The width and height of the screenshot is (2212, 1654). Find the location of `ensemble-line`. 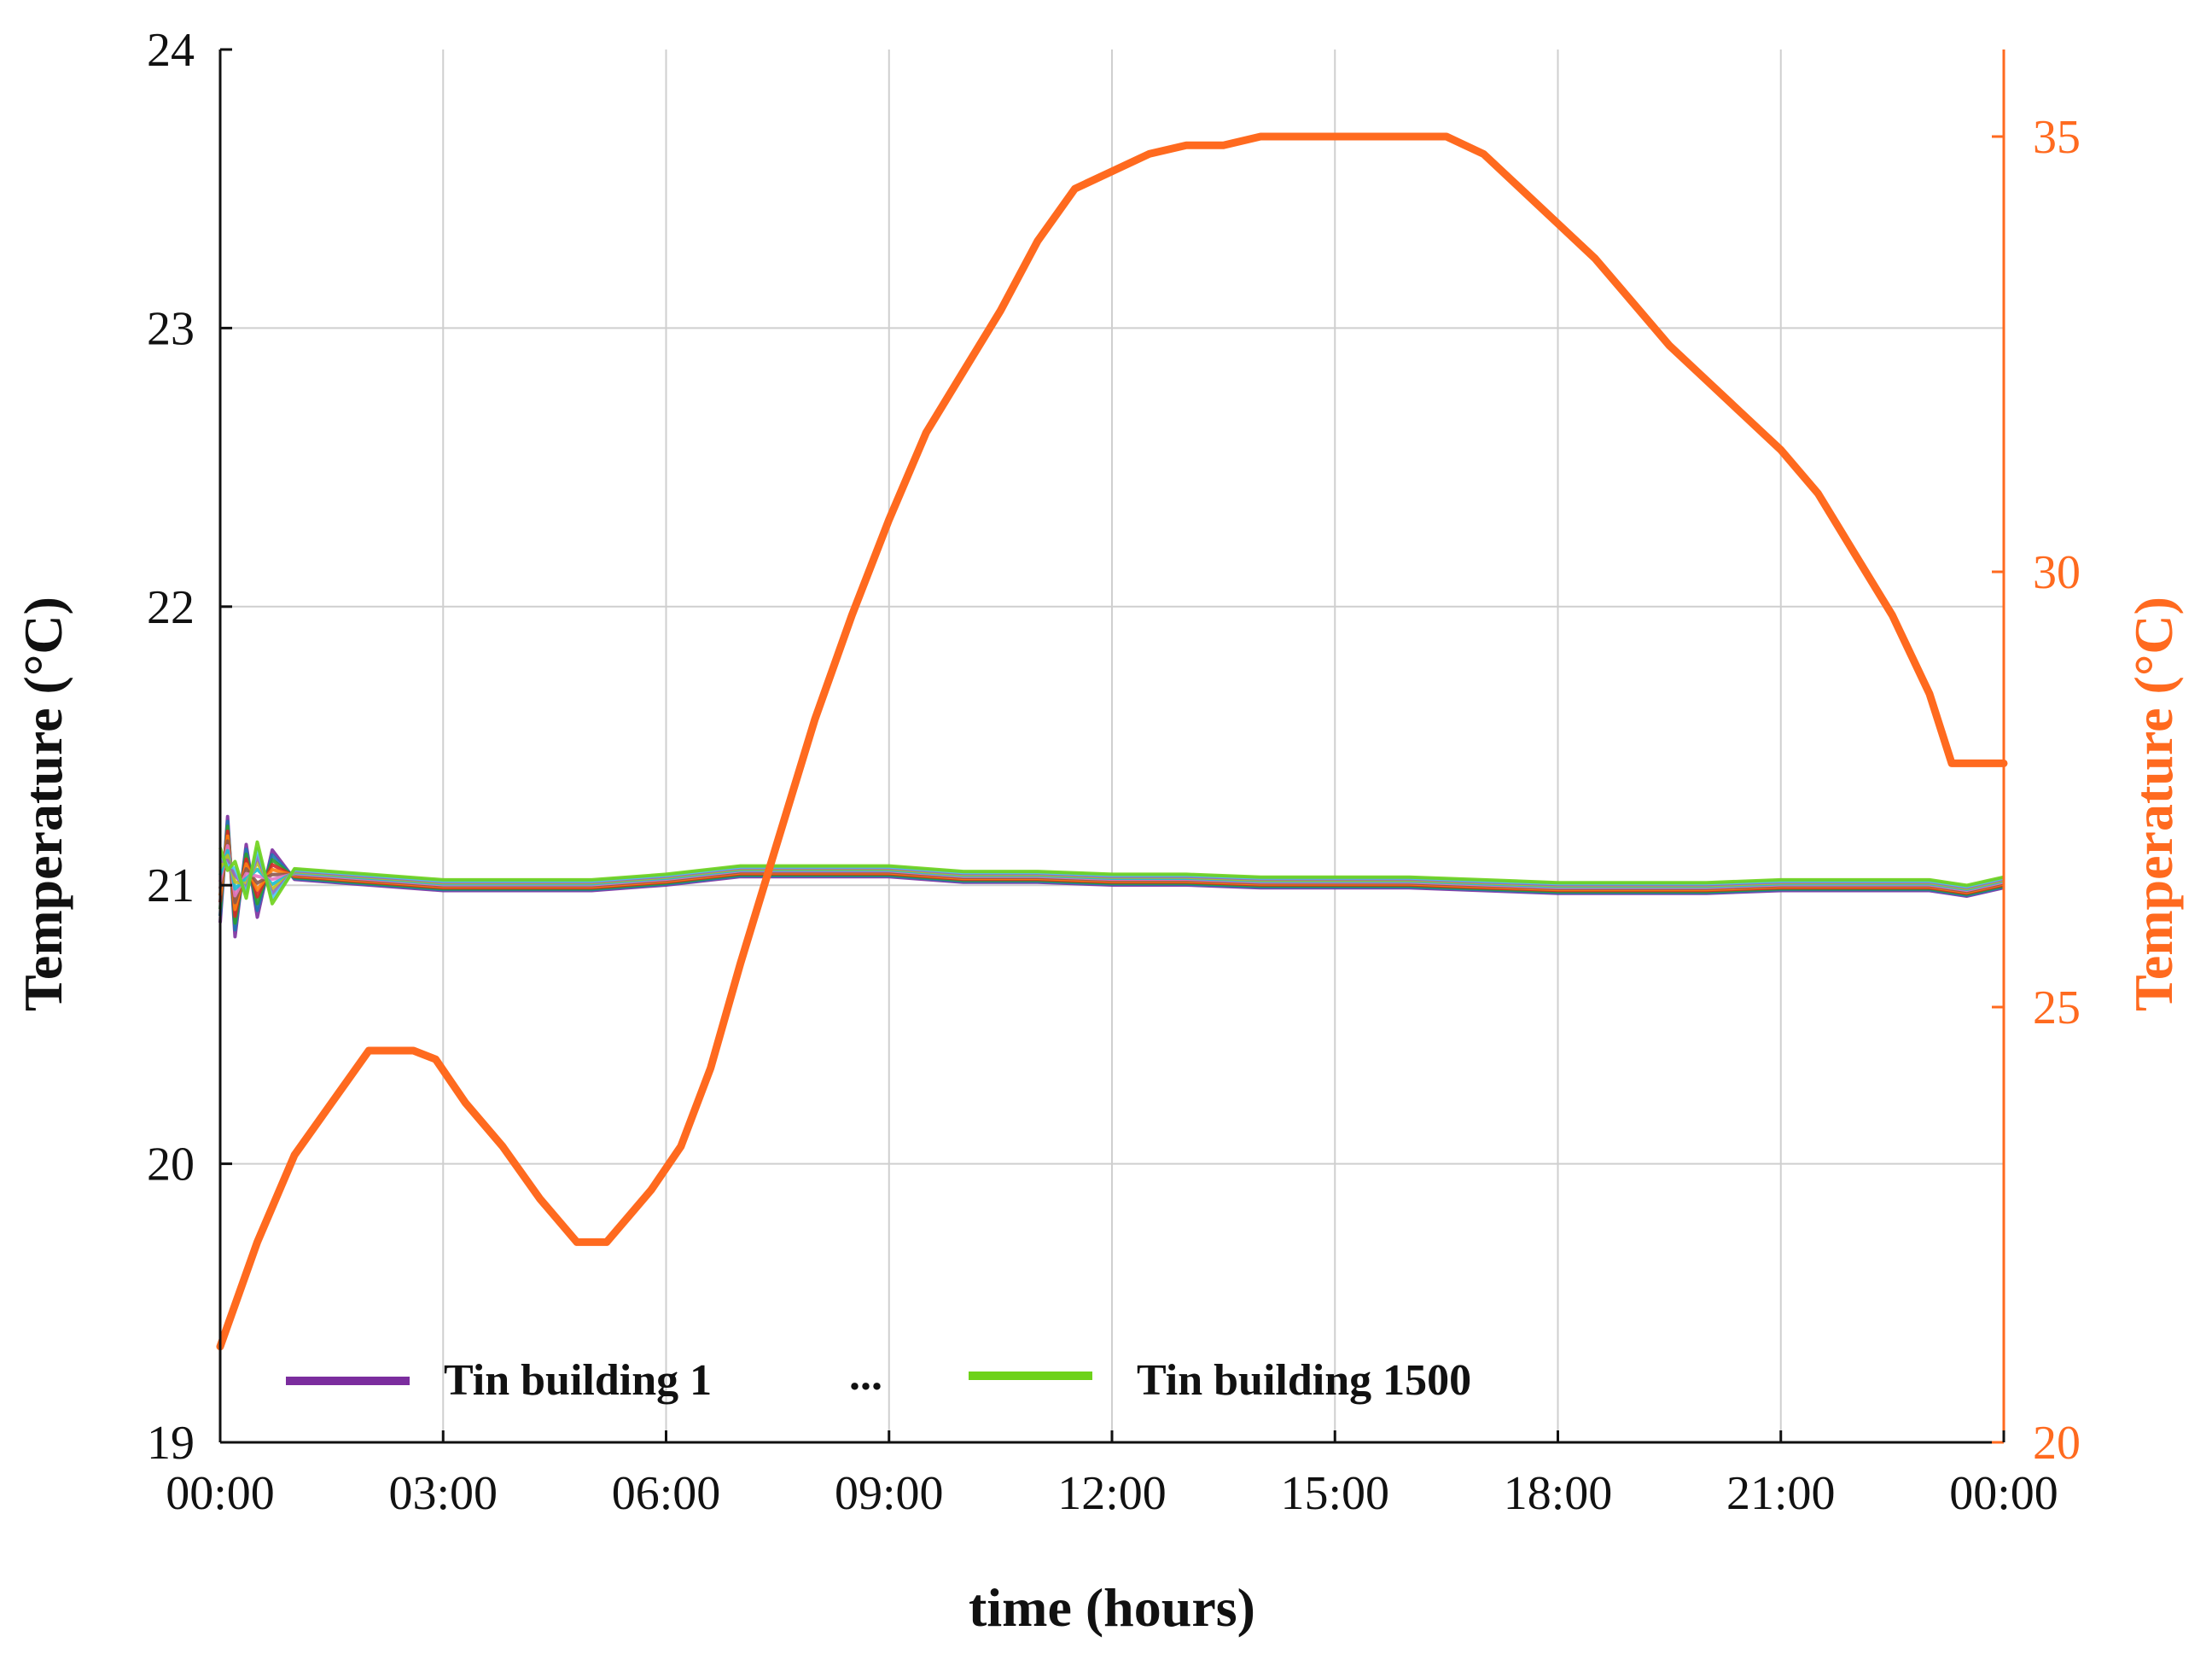

ensemble-line is located at coordinates (1111, 873).